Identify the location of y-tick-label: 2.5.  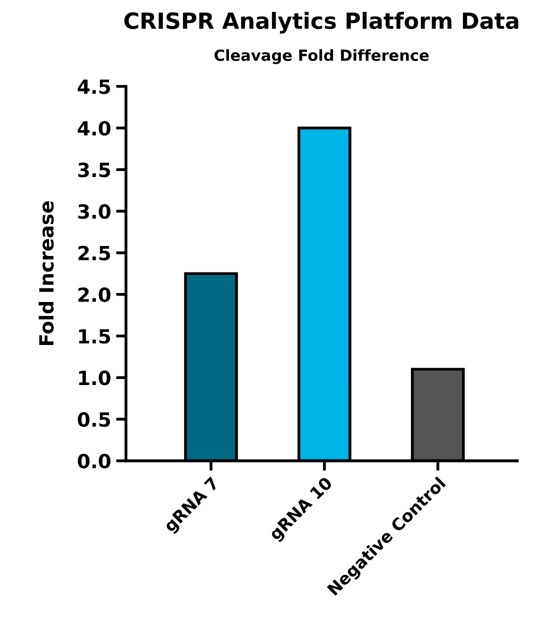
(94, 253).